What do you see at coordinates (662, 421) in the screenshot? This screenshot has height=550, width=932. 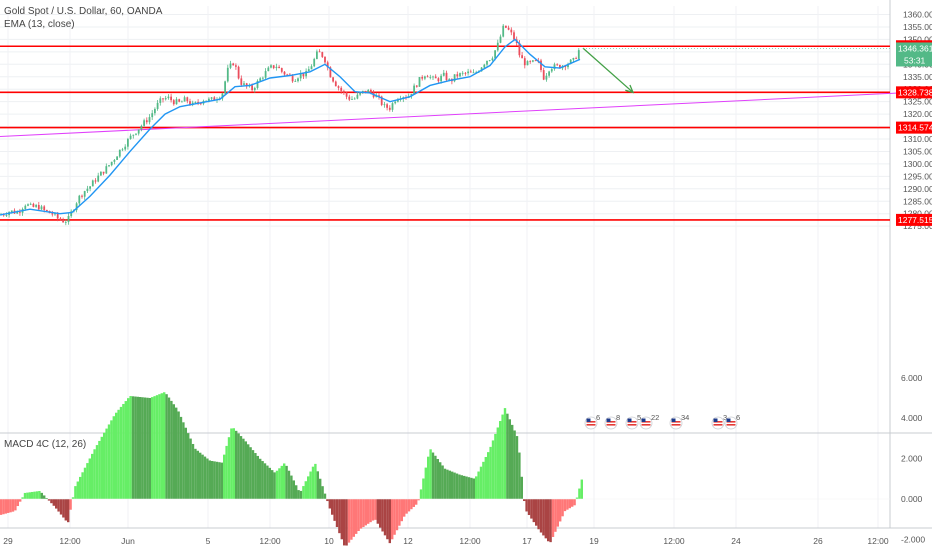 I see `calendar-events: 6 8 5 22 34 3 6` at bounding box center [662, 421].